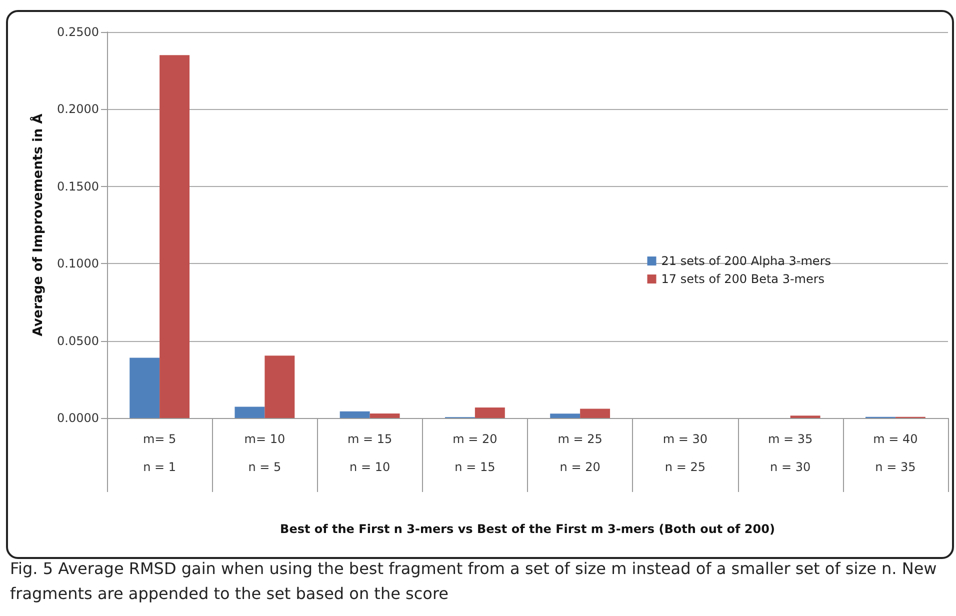 Image resolution: width=956 pixels, height=616 pixels. I want to click on legend-label: 17 sets of 200 Beta 3-mers, so click(743, 279).